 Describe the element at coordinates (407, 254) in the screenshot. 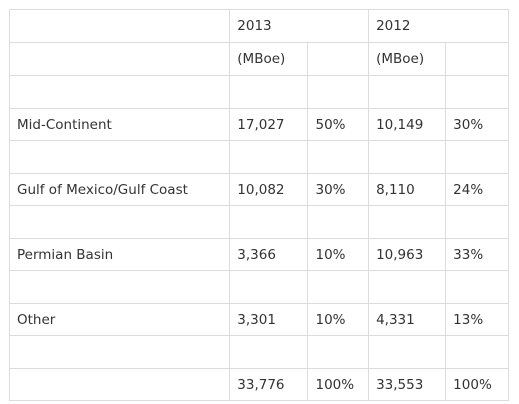

I see `value-2012: 10,963` at that location.